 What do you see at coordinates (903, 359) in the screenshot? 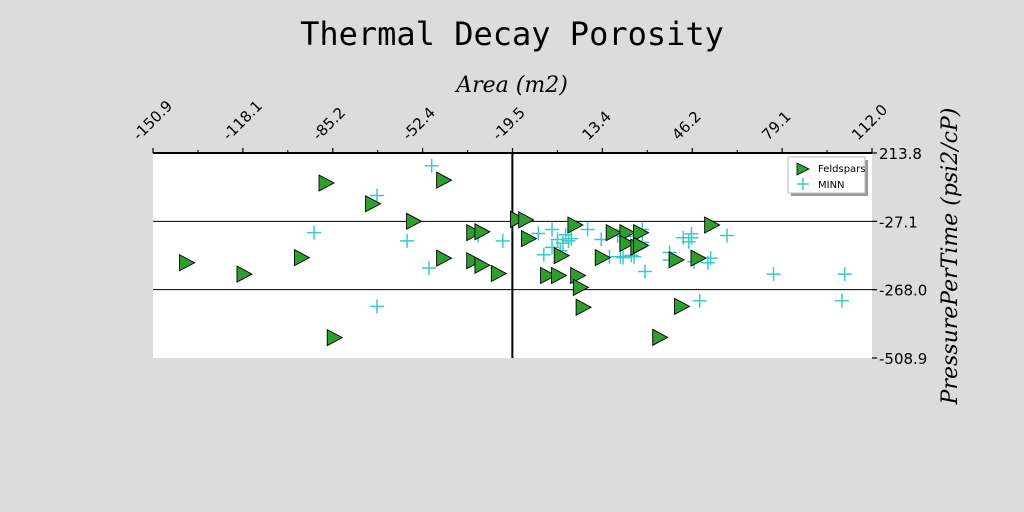
I see `y-tick-label: -508.9` at bounding box center [903, 359].